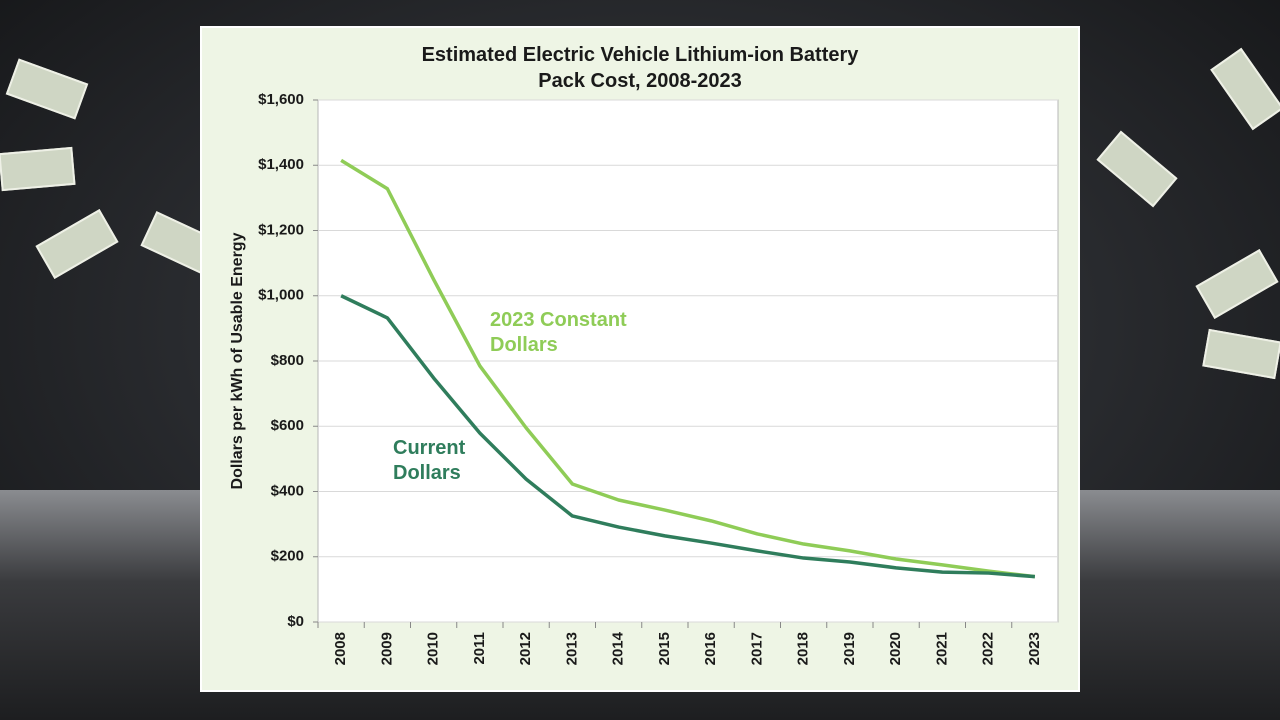 The height and width of the screenshot is (720, 1280). I want to click on y-tick-label: $200, so click(287, 556).